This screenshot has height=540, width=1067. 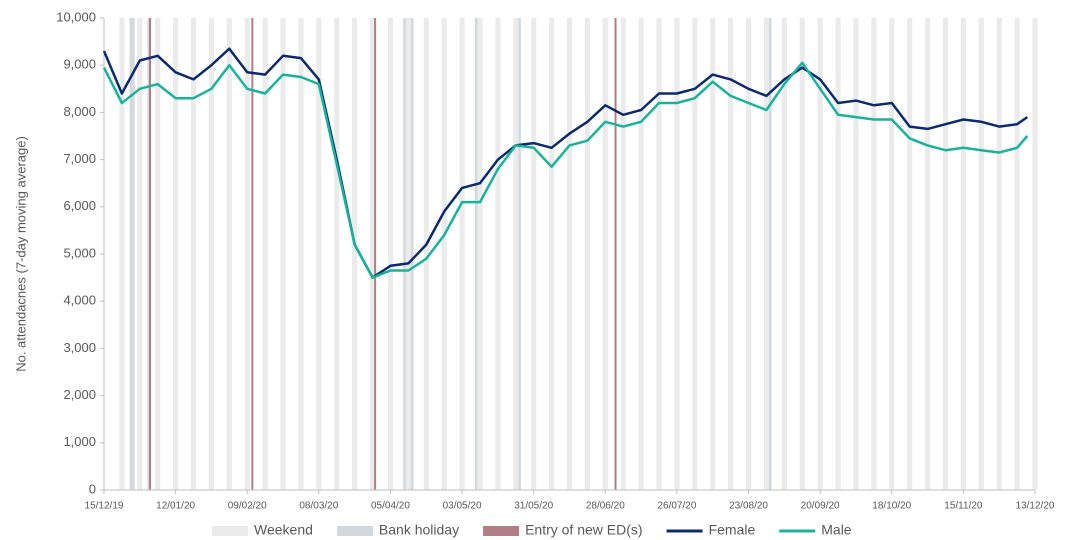 I want to click on y-tick-label: 4,000, so click(x=79, y=300).